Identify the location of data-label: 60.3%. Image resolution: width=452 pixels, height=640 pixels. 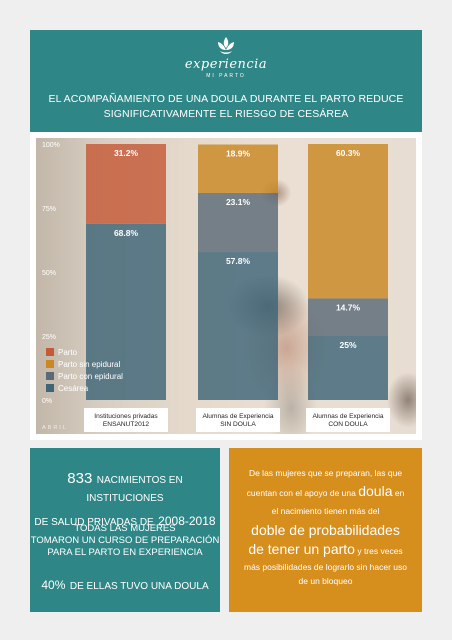
(348, 153).